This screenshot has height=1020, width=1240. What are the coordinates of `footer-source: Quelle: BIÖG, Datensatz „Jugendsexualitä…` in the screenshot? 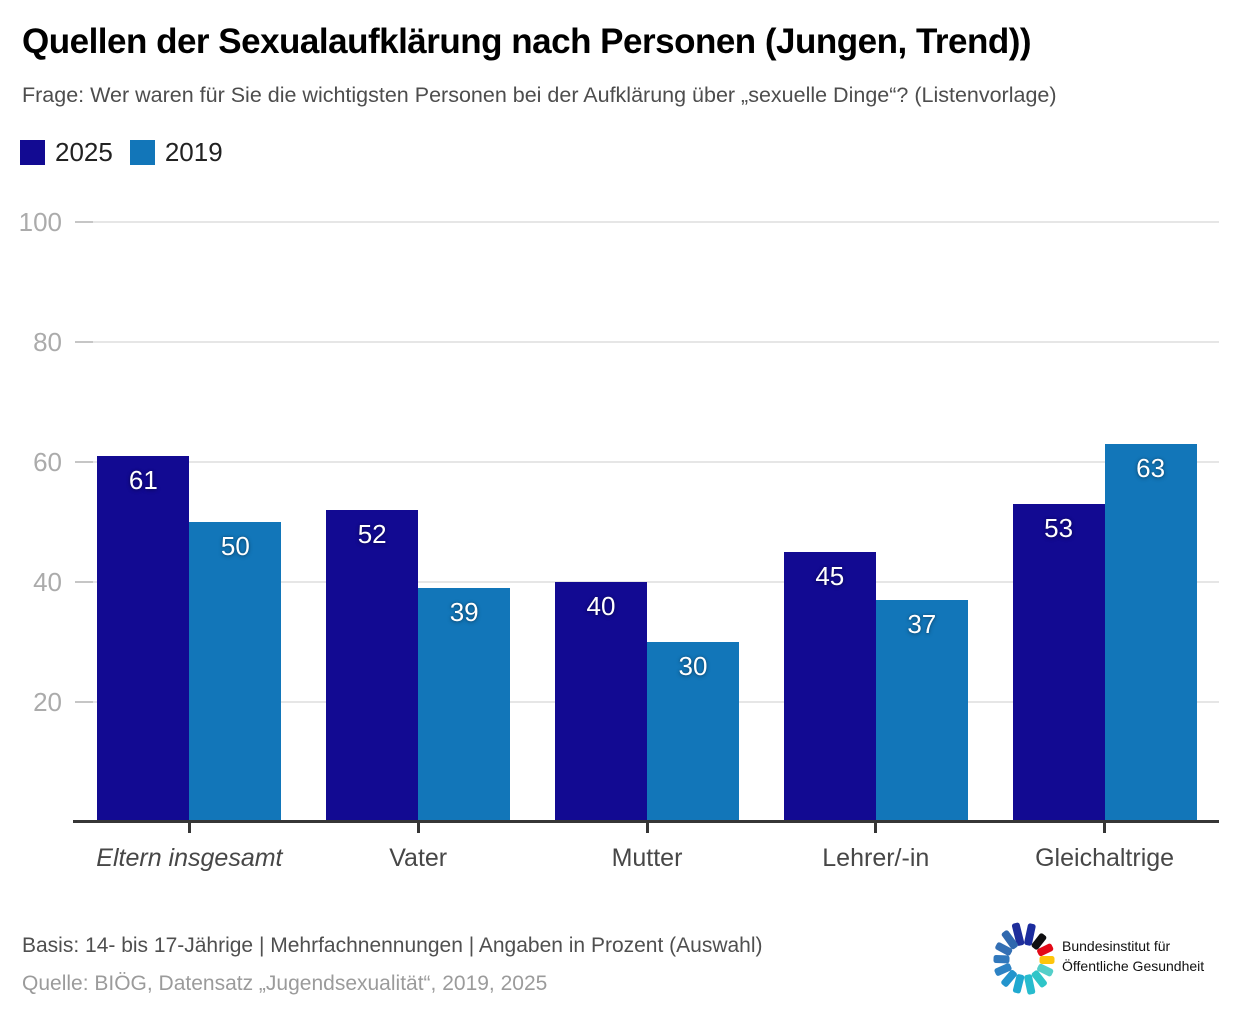 It's located at (285, 983).